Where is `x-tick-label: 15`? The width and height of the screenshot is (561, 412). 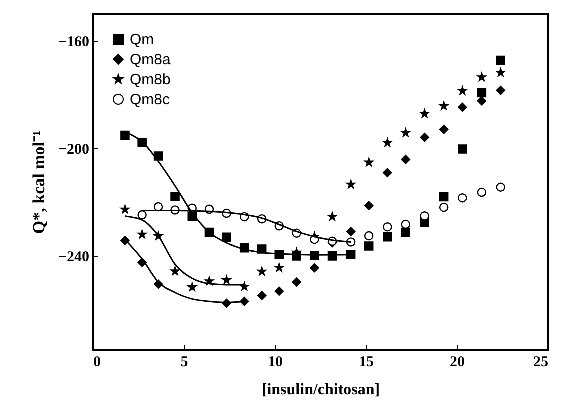
x-tick-label: 15 is located at coordinates (366, 362).